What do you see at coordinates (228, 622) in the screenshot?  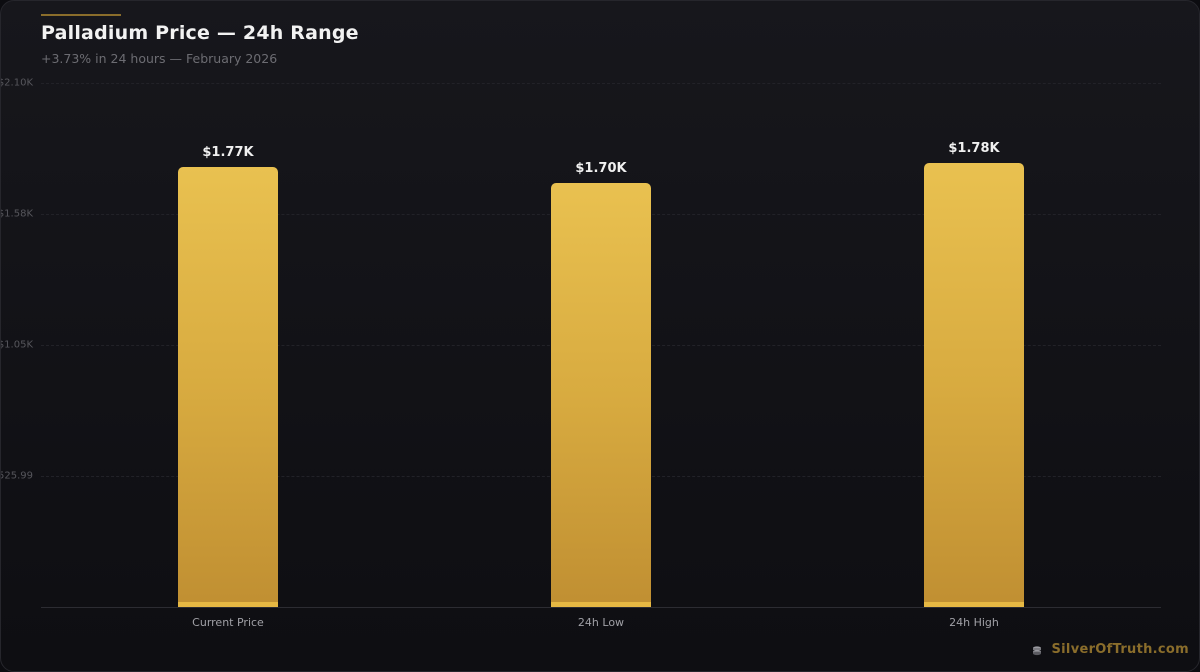 I see `x-category-label: Current Price` at bounding box center [228, 622].